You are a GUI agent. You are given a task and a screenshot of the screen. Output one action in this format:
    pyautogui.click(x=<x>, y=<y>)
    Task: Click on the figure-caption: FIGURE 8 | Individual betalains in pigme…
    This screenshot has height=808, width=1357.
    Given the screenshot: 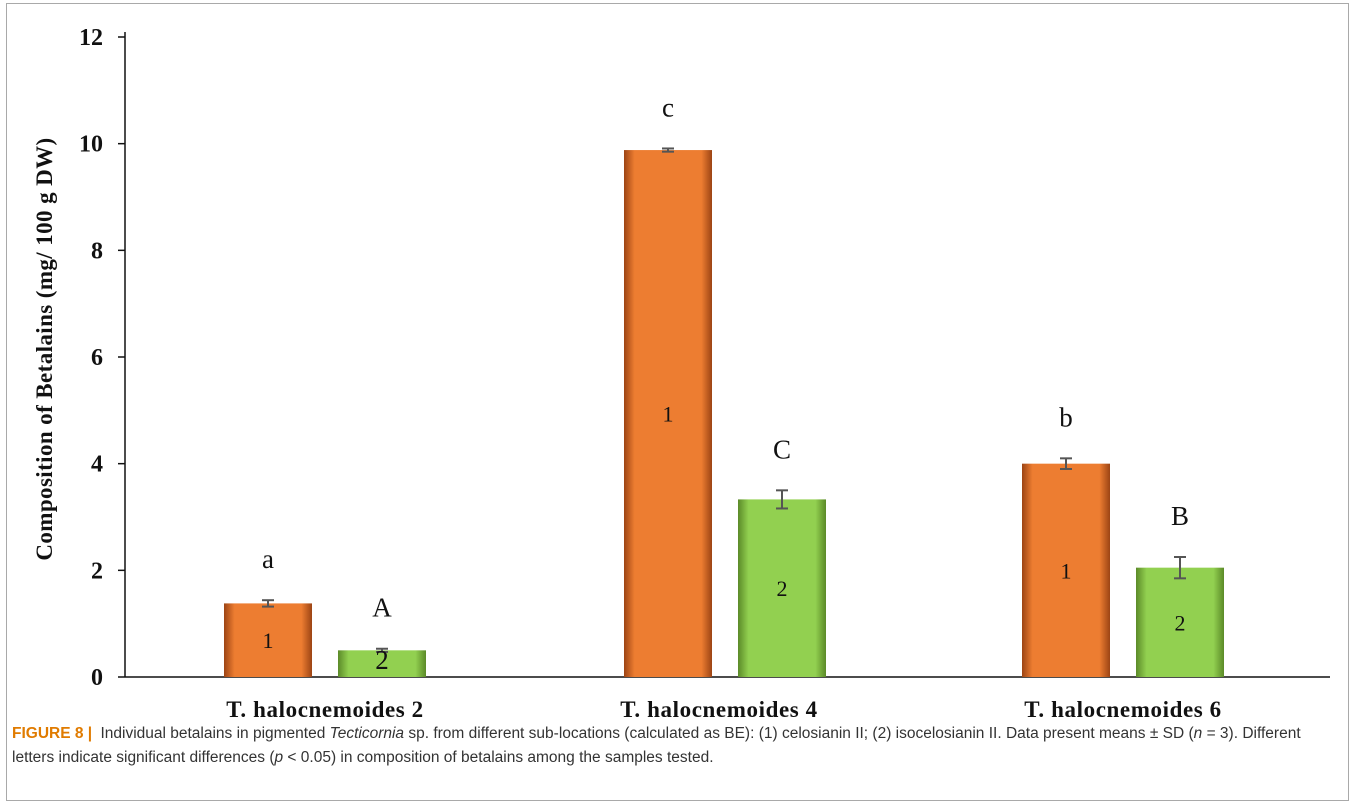 What is the action you would take?
    pyautogui.click(x=677, y=746)
    